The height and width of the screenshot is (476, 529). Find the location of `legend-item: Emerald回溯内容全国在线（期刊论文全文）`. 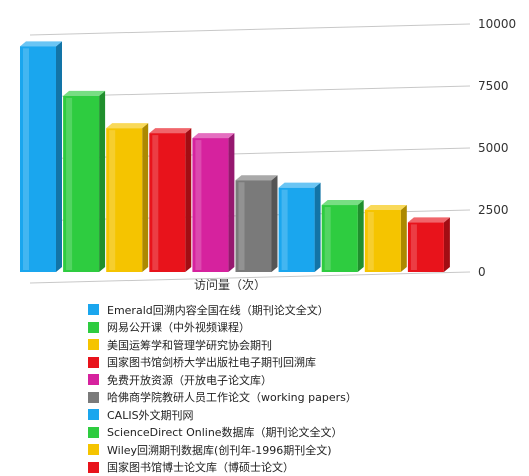

legend-item: Emerald回溯内容全国在线（期刊论文全文） is located at coordinates (222, 310).